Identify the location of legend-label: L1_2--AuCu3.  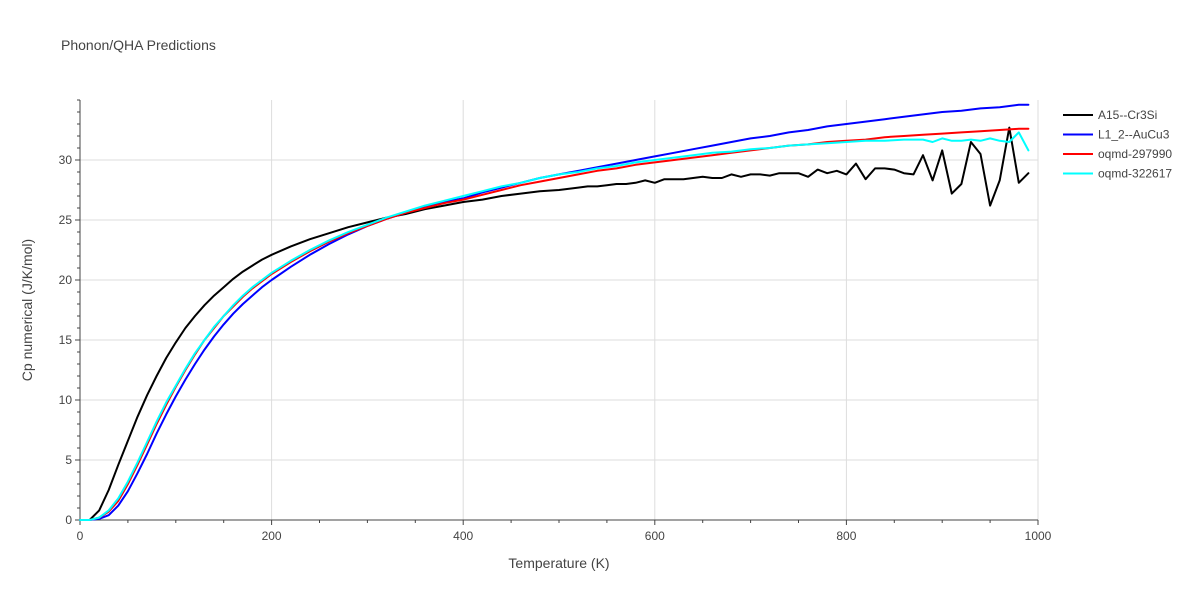
(1134, 135).